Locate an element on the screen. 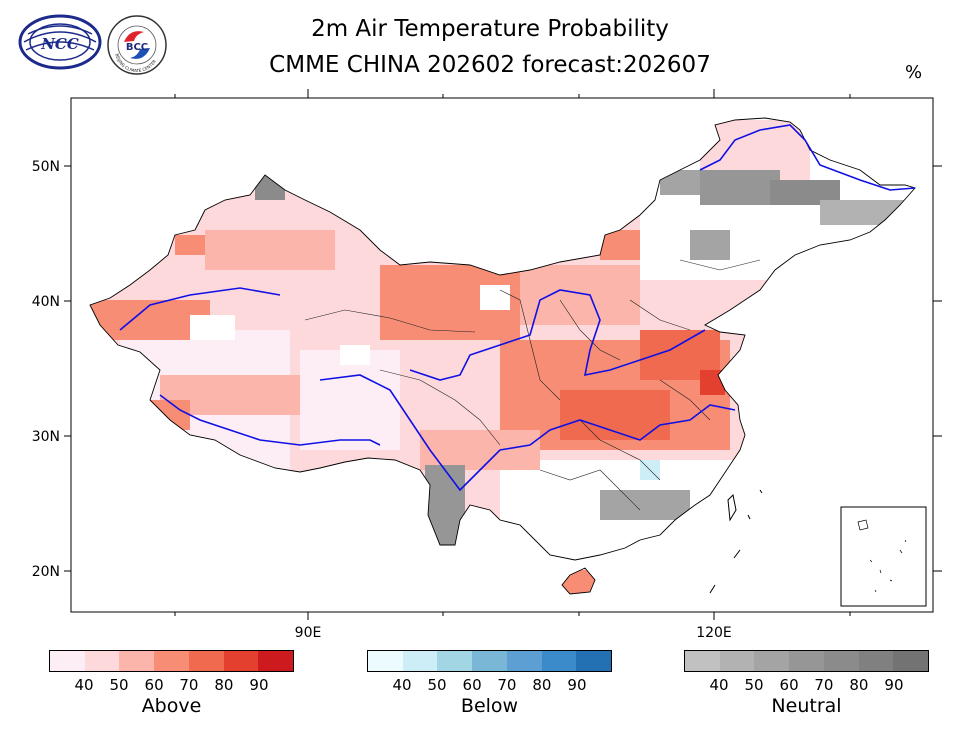 The height and width of the screenshot is (729, 977). bcc-logo-text: BCC is located at coordinates (137, 47).